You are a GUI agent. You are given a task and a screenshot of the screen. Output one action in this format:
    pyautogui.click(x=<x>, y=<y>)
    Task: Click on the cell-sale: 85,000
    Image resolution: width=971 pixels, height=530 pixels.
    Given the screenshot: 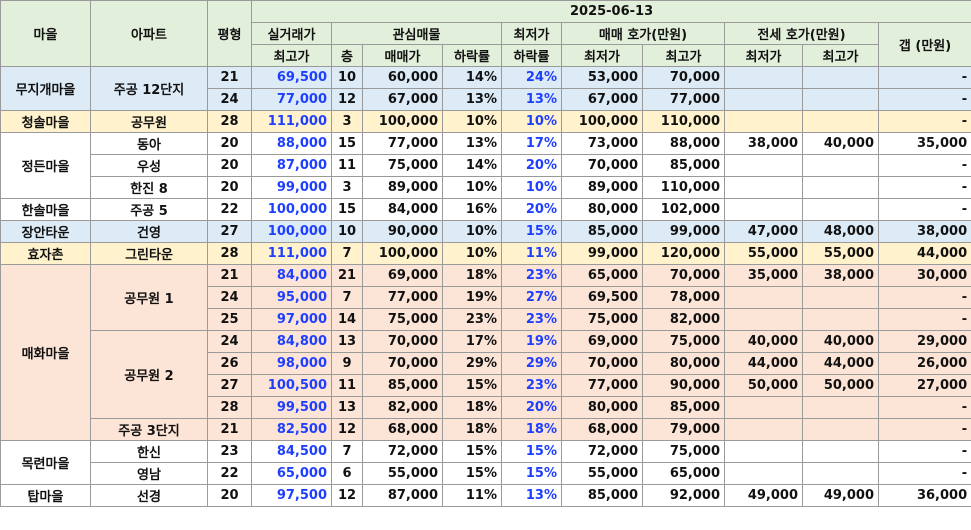 What is the action you would take?
    pyautogui.click(x=402, y=385)
    